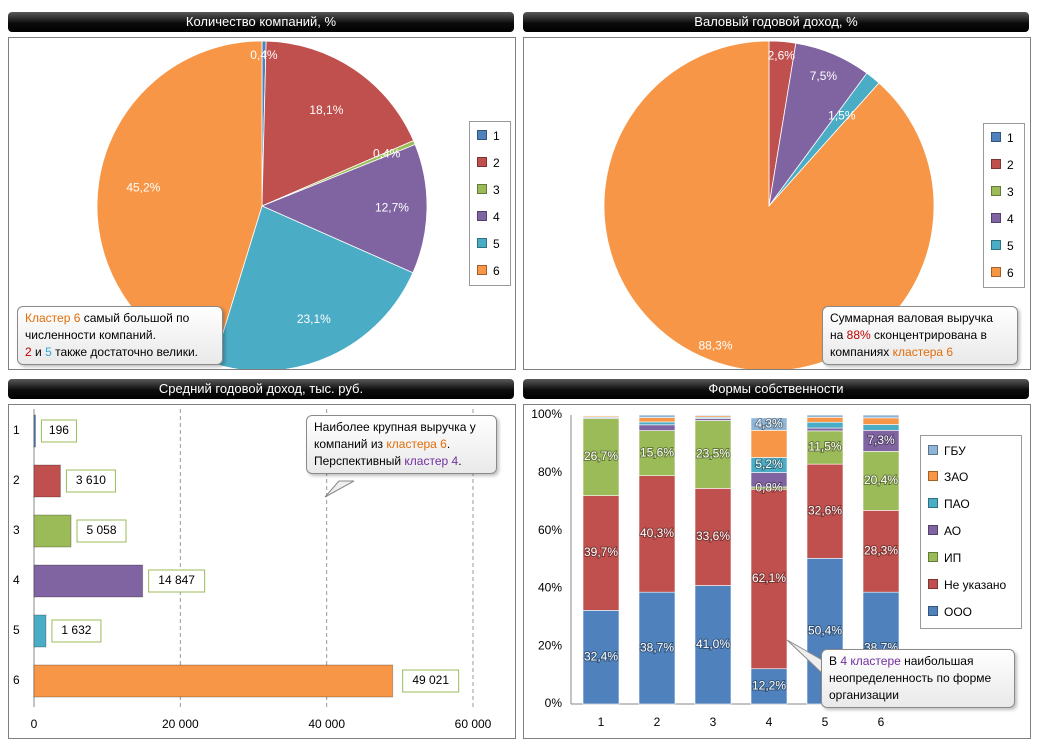  Describe the element at coordinates (488, 244) in the screenshot. I see `legend-item-5: 5` at that location.